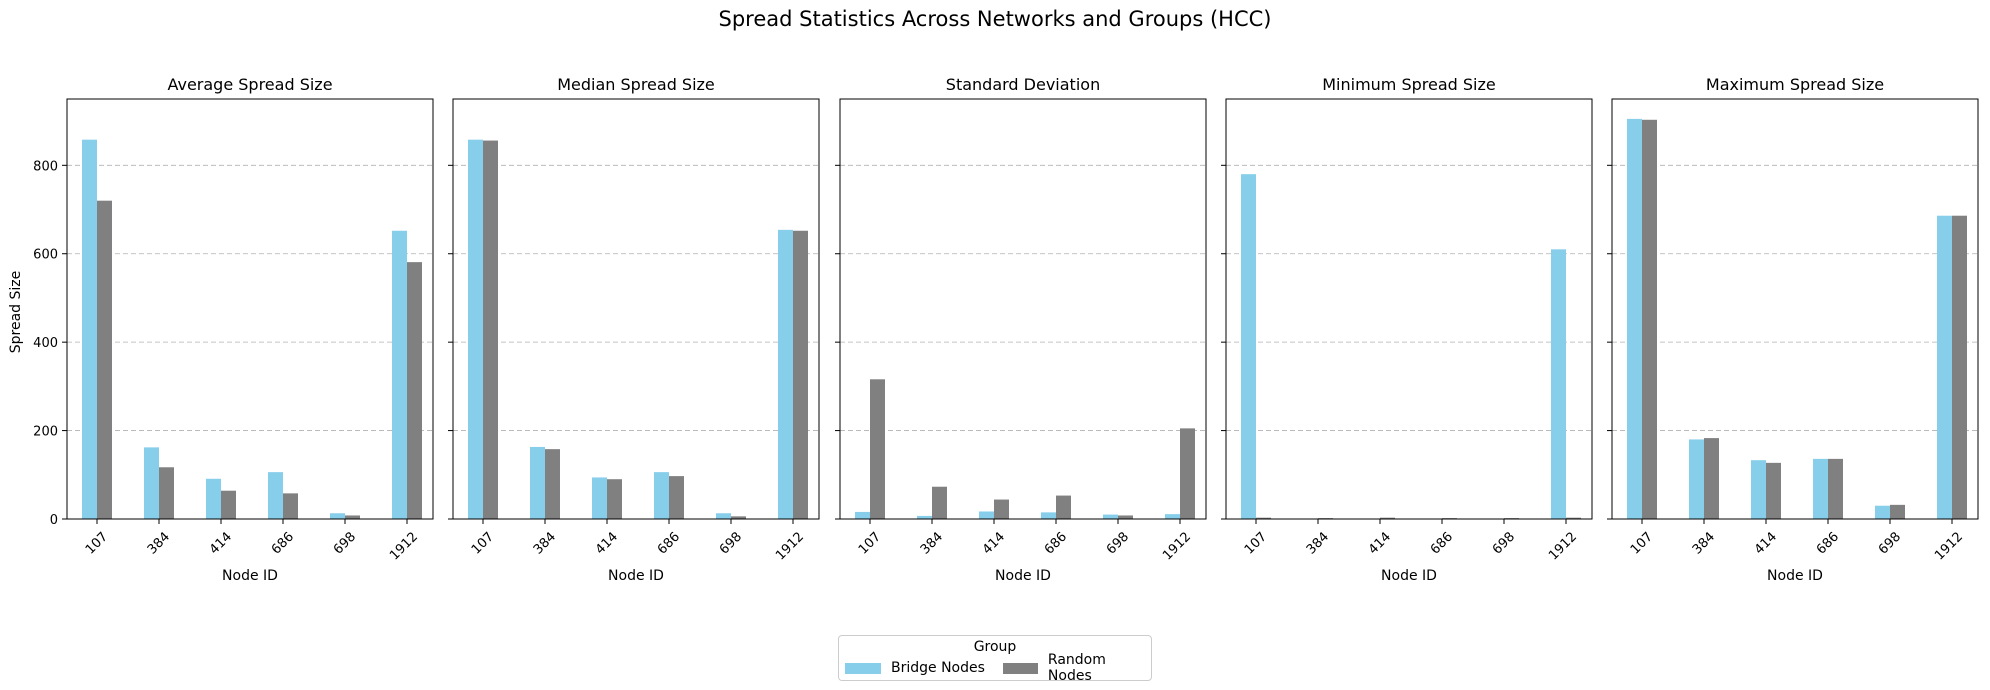  I want to click on legend-entry-random: Random Nodes, so click(1077, 668).